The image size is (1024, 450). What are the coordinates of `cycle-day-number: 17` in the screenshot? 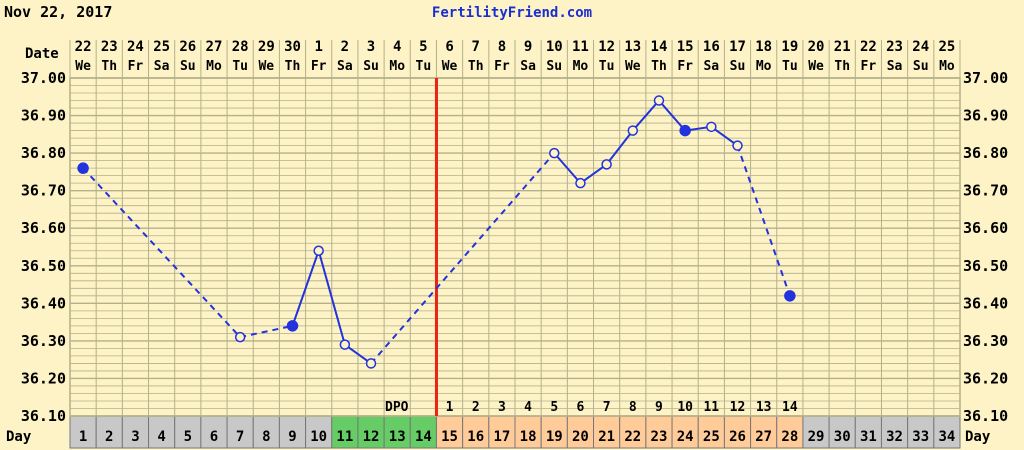 It's located at (501, 437).